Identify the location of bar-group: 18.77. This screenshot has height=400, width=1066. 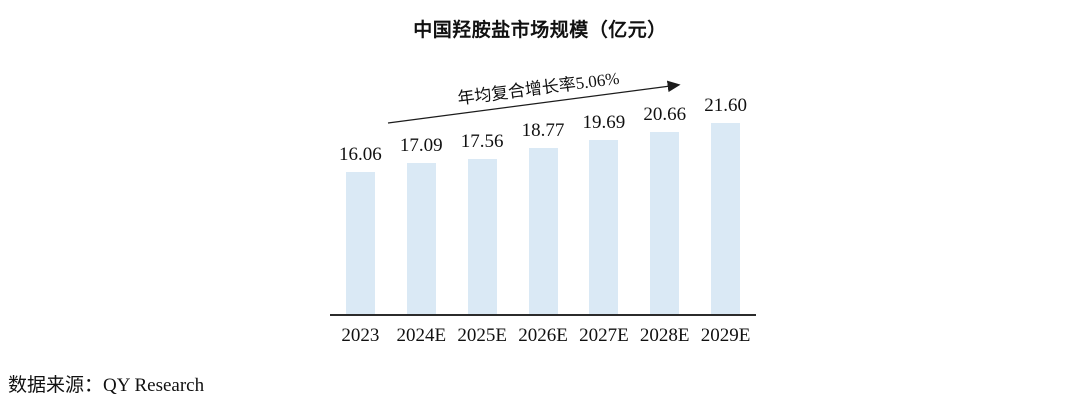
(543, 200).